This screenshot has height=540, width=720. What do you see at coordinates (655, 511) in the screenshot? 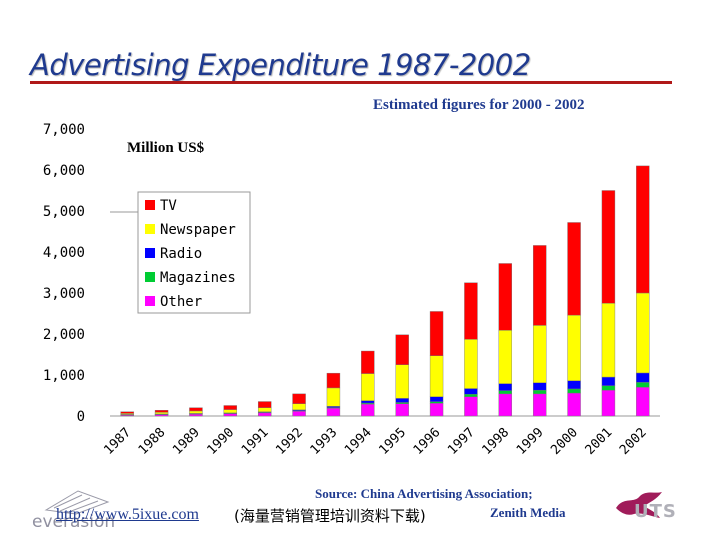
I see `uts-logo-text: UTS` at bounding box center [655, 511].